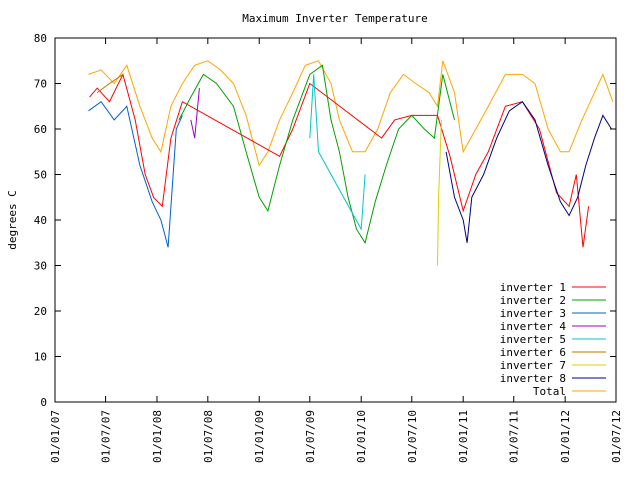 This screenshot has width=640, height=480. What do you see at coordinates (40, 220) in the screenshot?
I see `y-tick-label: 40` at bounding box center [40, 220].